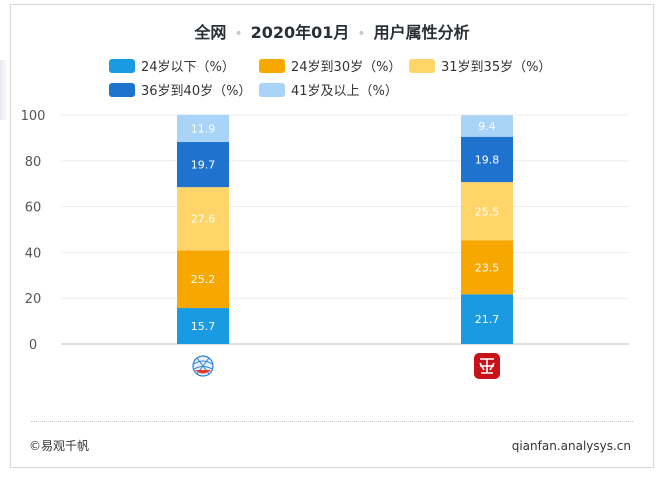 The image size is (660, 477). I want to click on title-scope: 全网, so click(210, 32).